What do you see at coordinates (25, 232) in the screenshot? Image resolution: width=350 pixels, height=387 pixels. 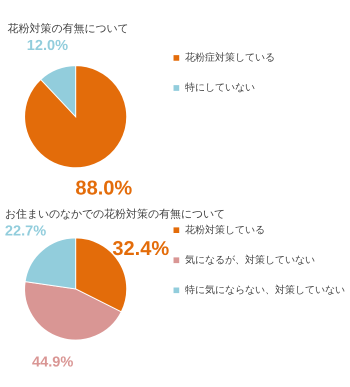 I see `data-label: 22.7%` at bounding box center [25, 232].